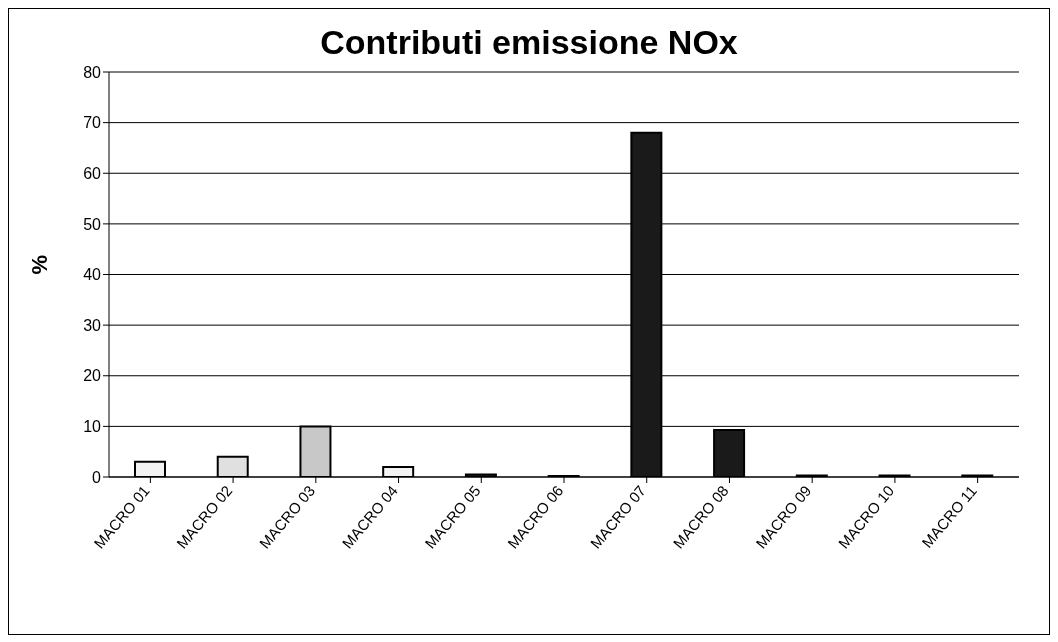 This screenshot has width=1058, height=642. I want to click on y-tick-label: 30, so click(92, 325).